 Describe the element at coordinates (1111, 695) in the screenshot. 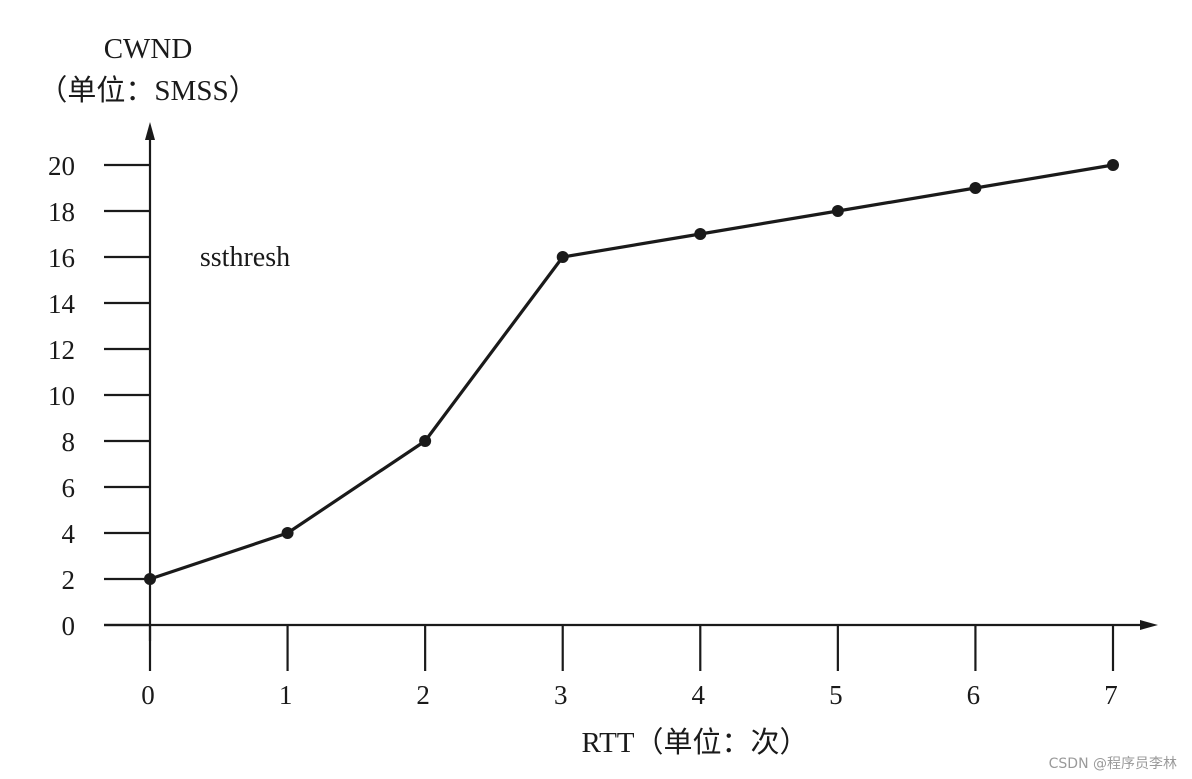

I see `x-tick-label: 7` at that location.